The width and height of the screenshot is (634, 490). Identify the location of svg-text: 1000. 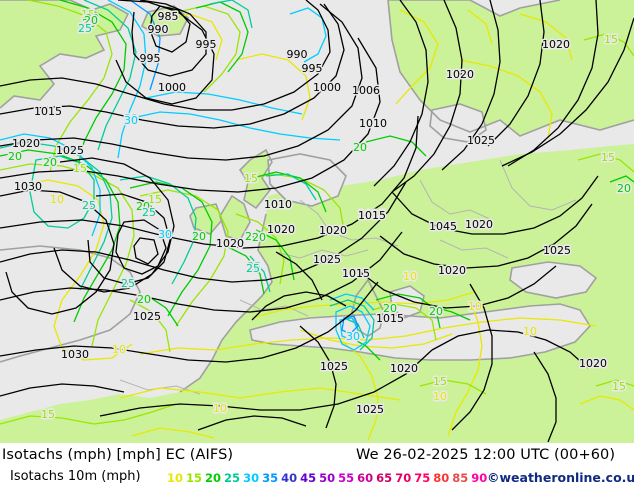
(327, 87).